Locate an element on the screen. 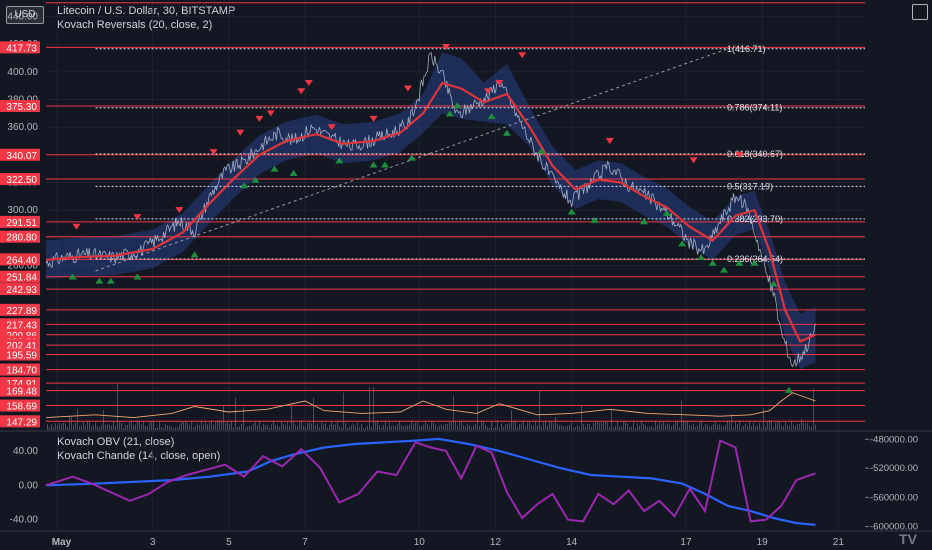 This screenshot has height=550, width=932. level-label-text: 217.43 is located at coordinates (21, 325).